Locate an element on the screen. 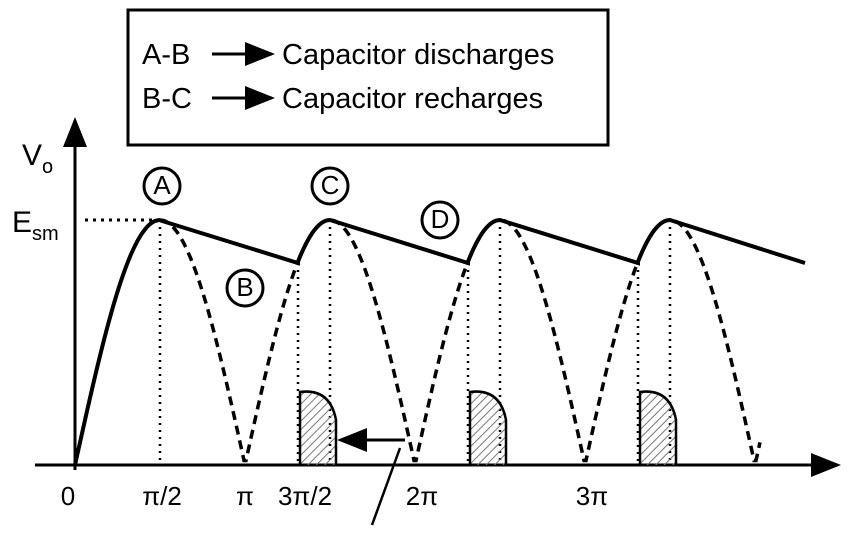 This screenshot has width=851, height=540. legend-from: B-C is located at coordinates (167, 99).